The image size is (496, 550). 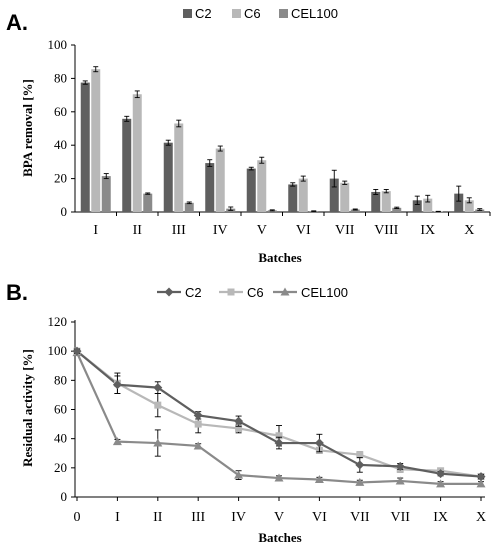 What do you see at coordinates (345, 230) in the screenshot?
I see `panel-a-xtick-label: VII` at bounding box center [345, 230].